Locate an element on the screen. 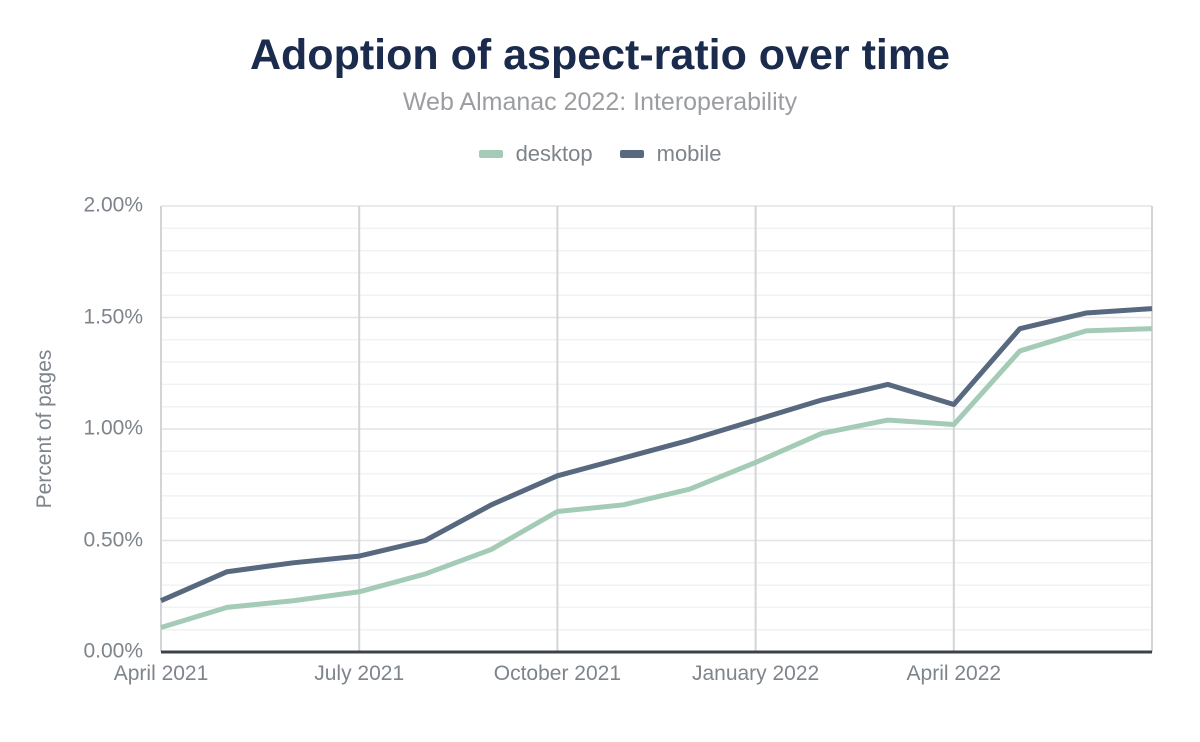  legend-item-desktop: desktop is located at coordinates (535, 154).